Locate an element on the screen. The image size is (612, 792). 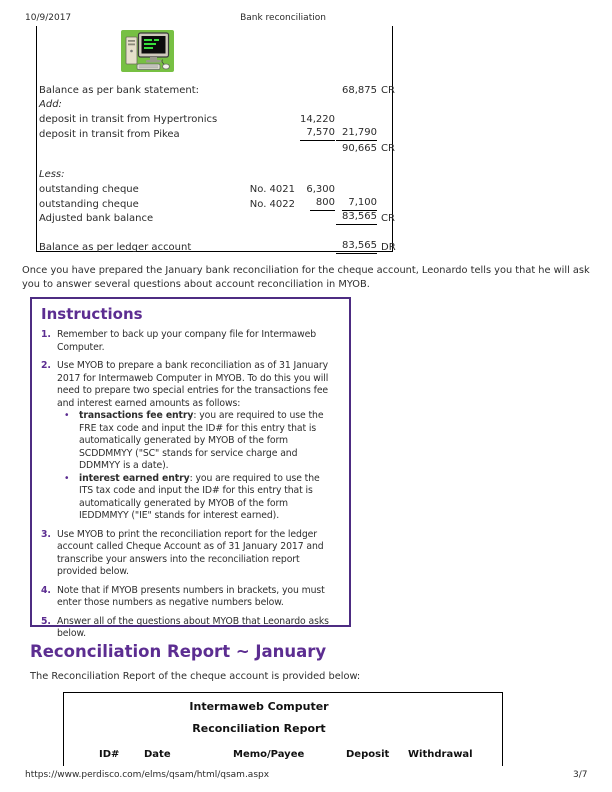
bullet-bold: transactions fee entry is located at coordinates (136, 415).